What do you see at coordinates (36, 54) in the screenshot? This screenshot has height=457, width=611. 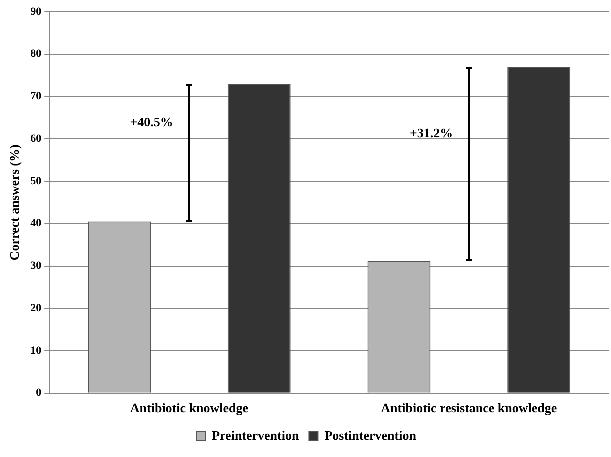 I see `y-tick-label: 80` at bounding box center [36, 54].